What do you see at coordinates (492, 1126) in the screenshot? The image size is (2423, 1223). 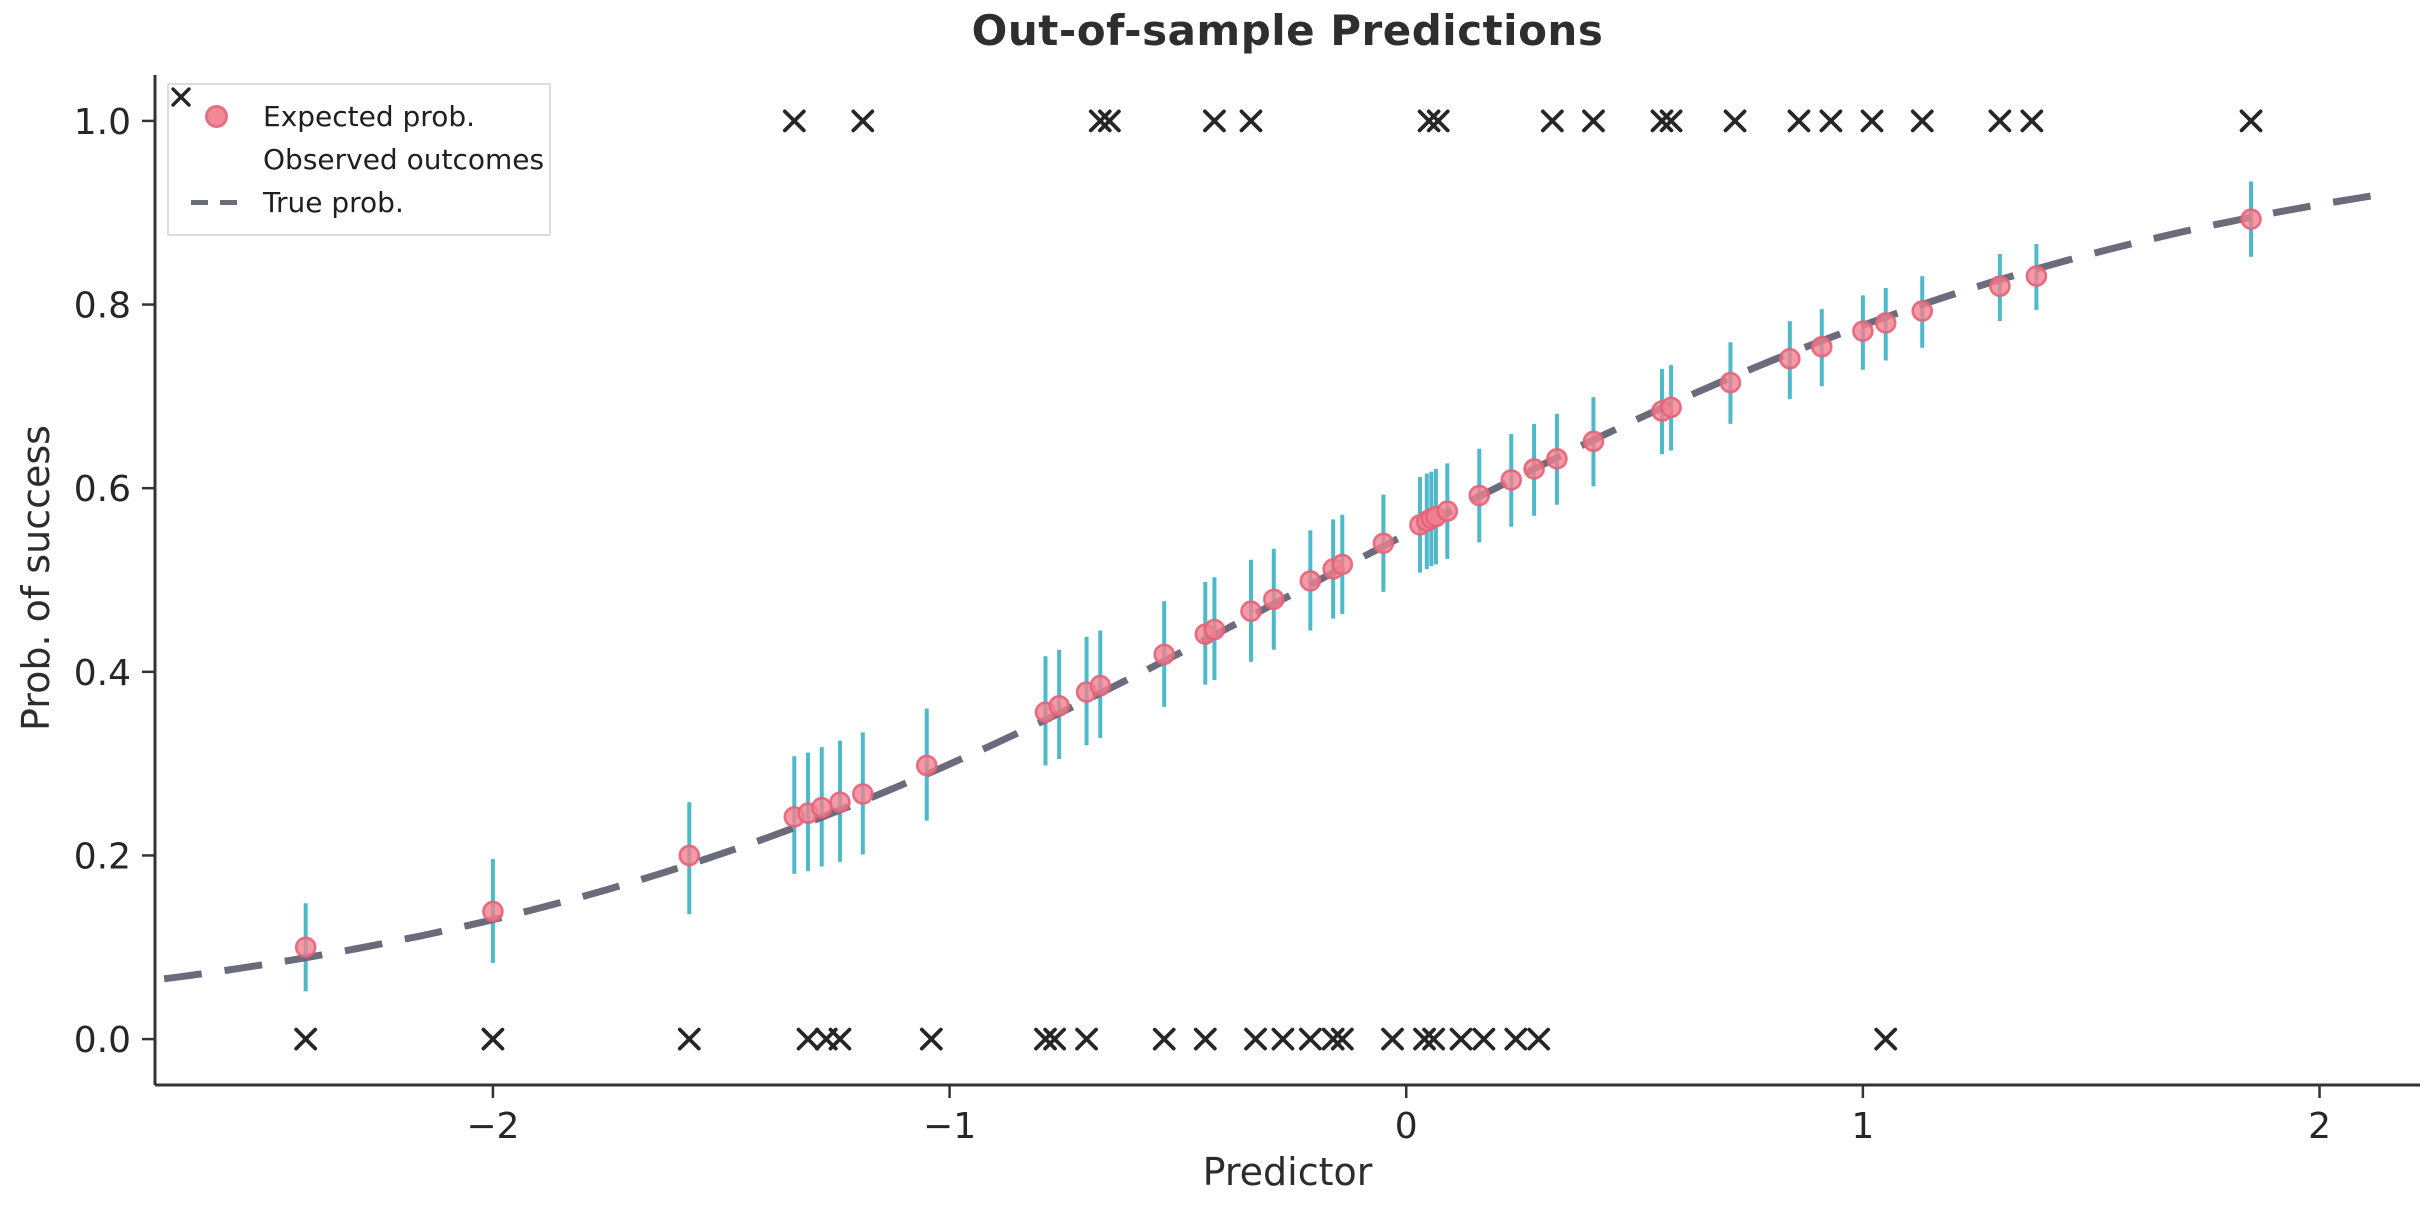 I see `x-tick-label: −2` at bounding box center [492, 1126].